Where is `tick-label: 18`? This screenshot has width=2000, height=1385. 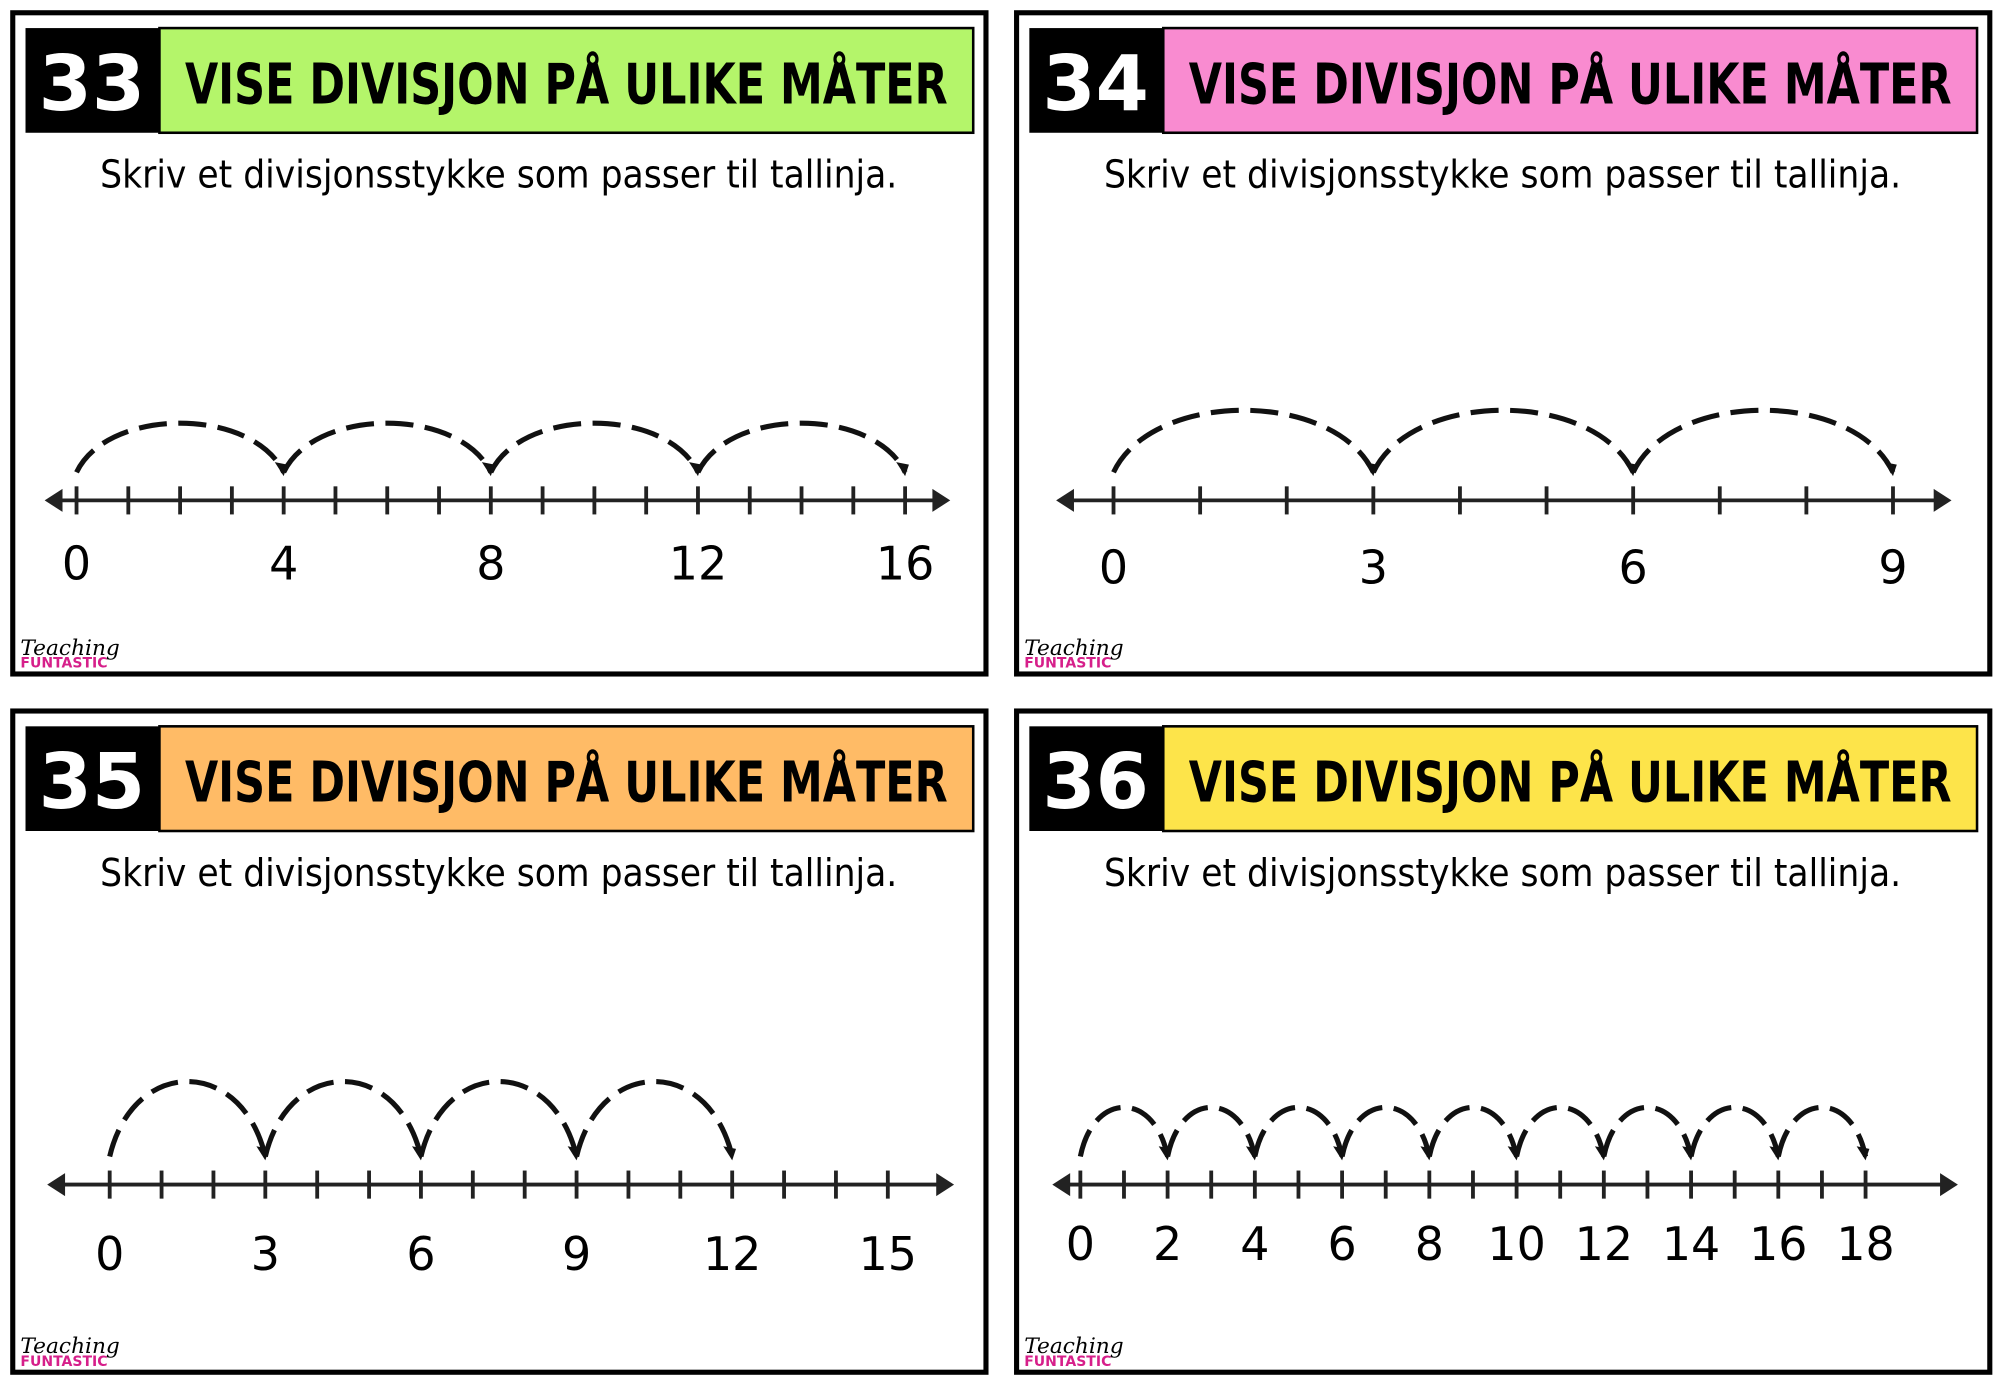
tick-label: 18 is located at coordinates (1865, 1244).